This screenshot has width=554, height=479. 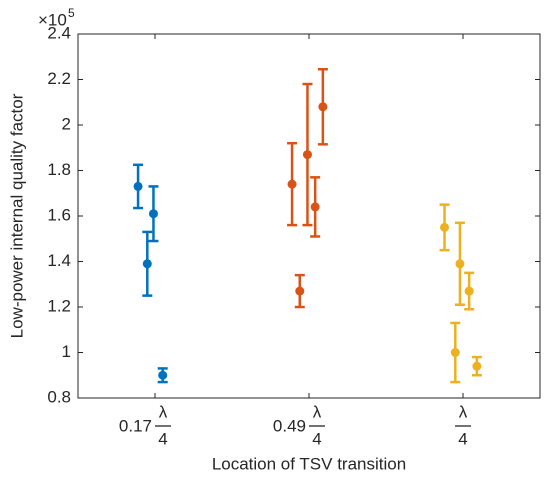 I want to click on x-tick-label: 0.17, so click(x=135, y=425).